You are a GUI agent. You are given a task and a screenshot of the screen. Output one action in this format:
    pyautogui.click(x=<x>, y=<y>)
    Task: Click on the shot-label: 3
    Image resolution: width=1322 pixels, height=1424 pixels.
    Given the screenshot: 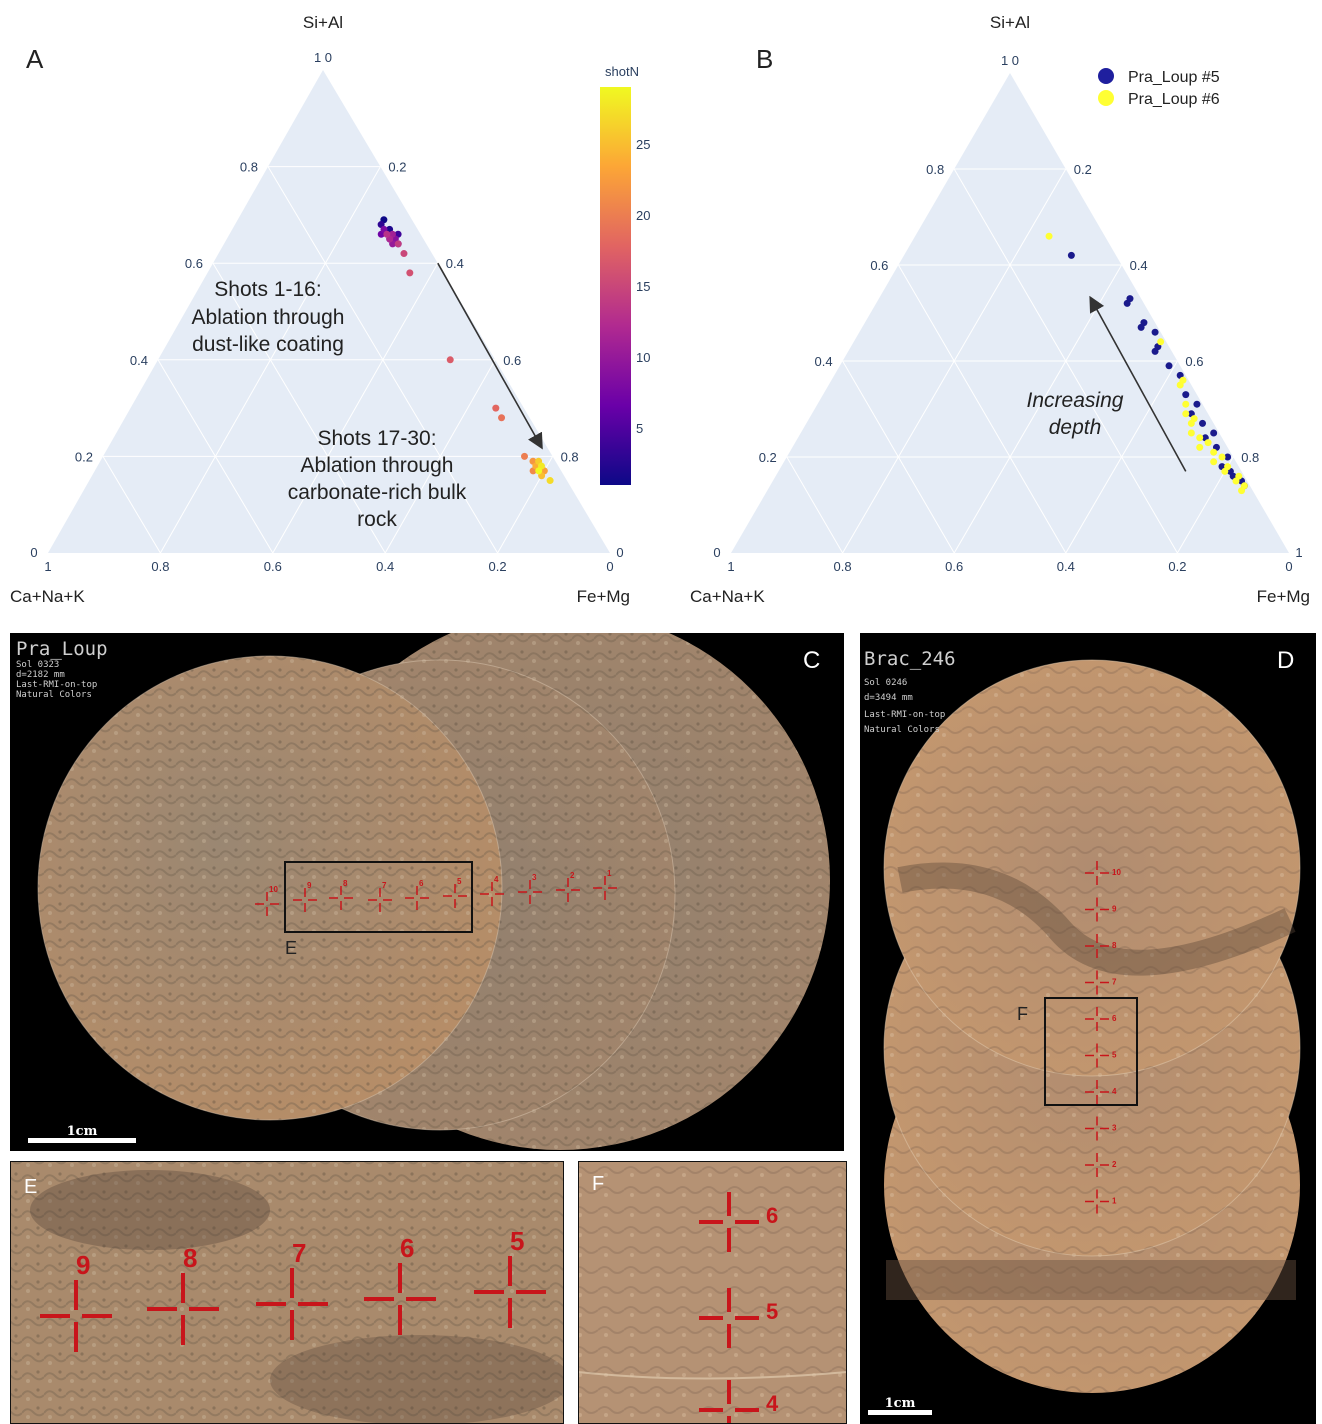 What is the action you would take?
    pyautogui.click(x=1114, y=1128)
    